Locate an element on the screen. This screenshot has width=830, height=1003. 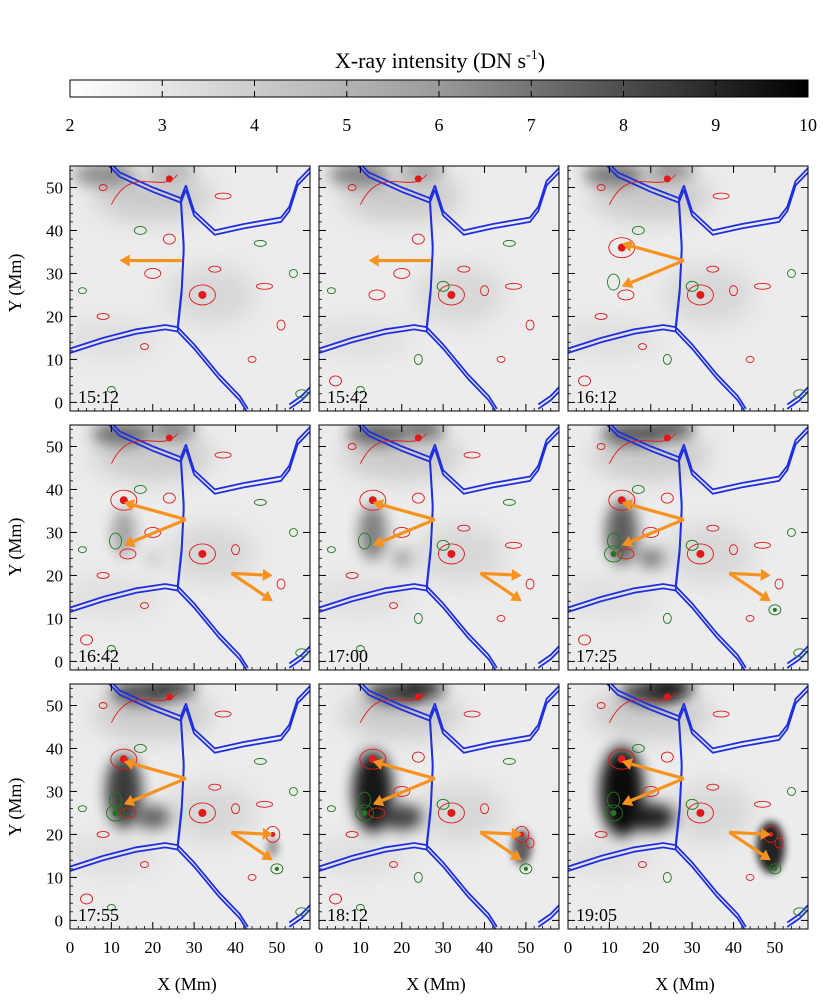
panel-timestamp: 17:25 is located at coordinates (596, 656).